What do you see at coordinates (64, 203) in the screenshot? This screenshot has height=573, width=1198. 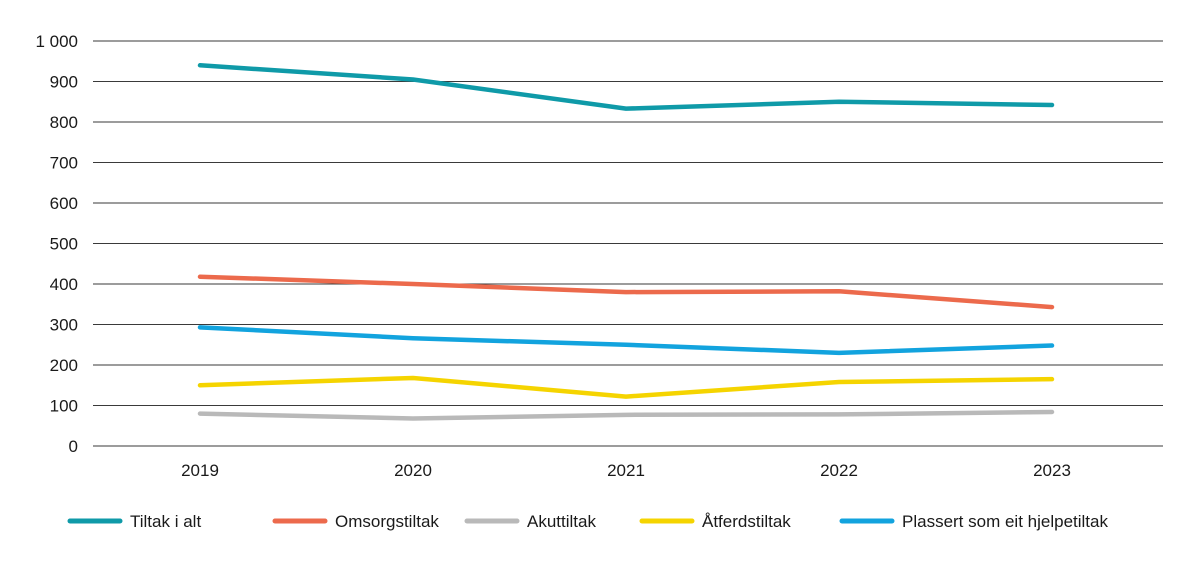 I see `y-tick-label: 600` at bounding box center [64, 203].